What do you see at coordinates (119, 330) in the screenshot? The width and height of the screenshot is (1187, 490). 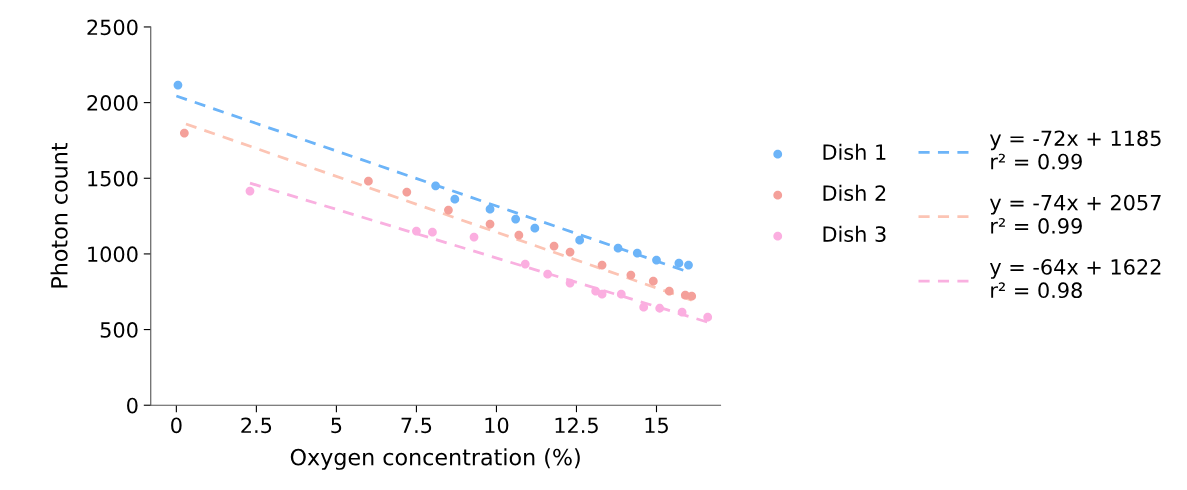 I see `y-tick-label: 500` at bounding box center [119, 330].